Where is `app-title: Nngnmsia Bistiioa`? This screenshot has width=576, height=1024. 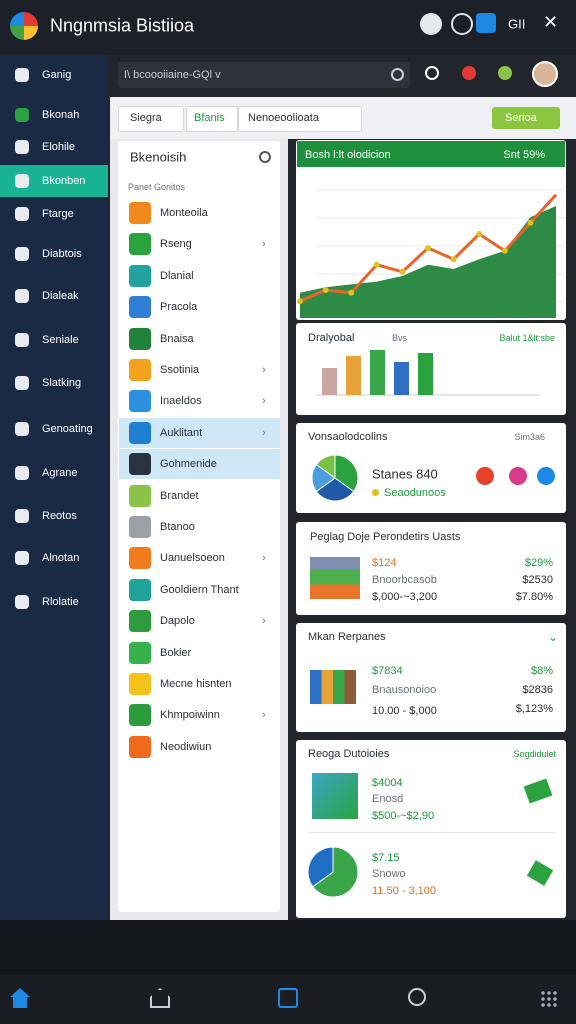
app-title: Nngnmsia Bistiioa is located at coordinates (122, 25).